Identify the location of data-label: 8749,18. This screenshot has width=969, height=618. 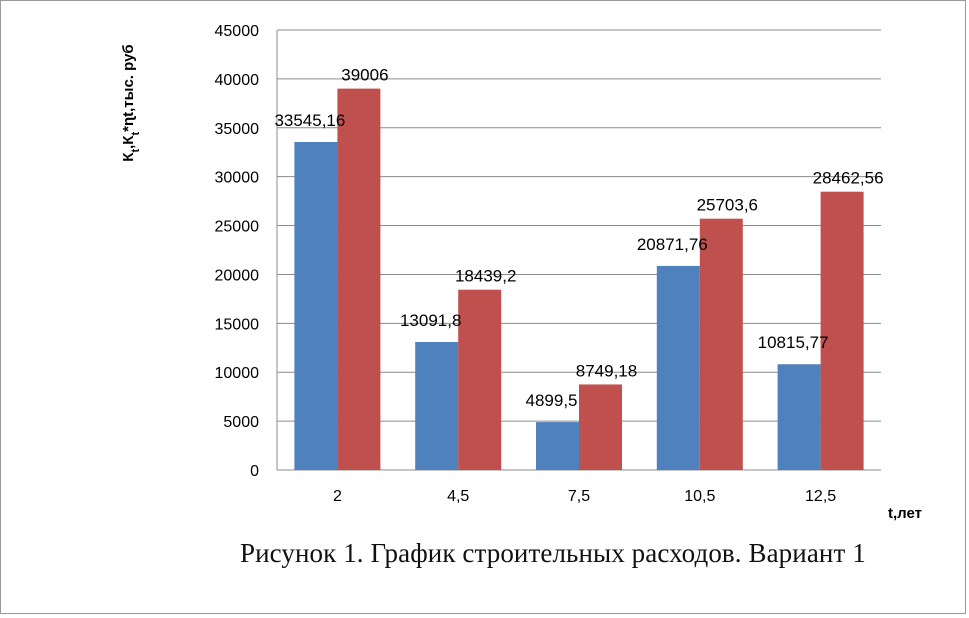
(606, 370).